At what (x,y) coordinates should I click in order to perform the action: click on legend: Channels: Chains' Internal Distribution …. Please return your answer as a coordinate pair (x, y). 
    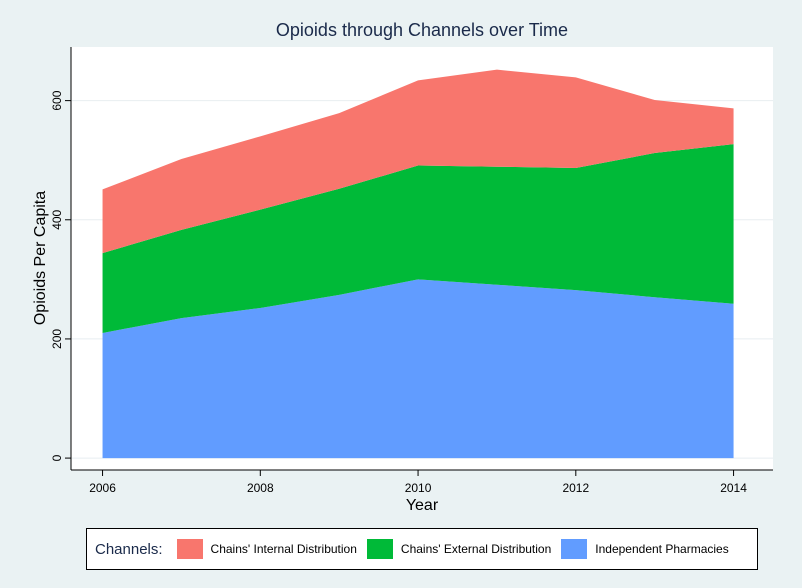
    Looking at the image, I should click on (422, 549).